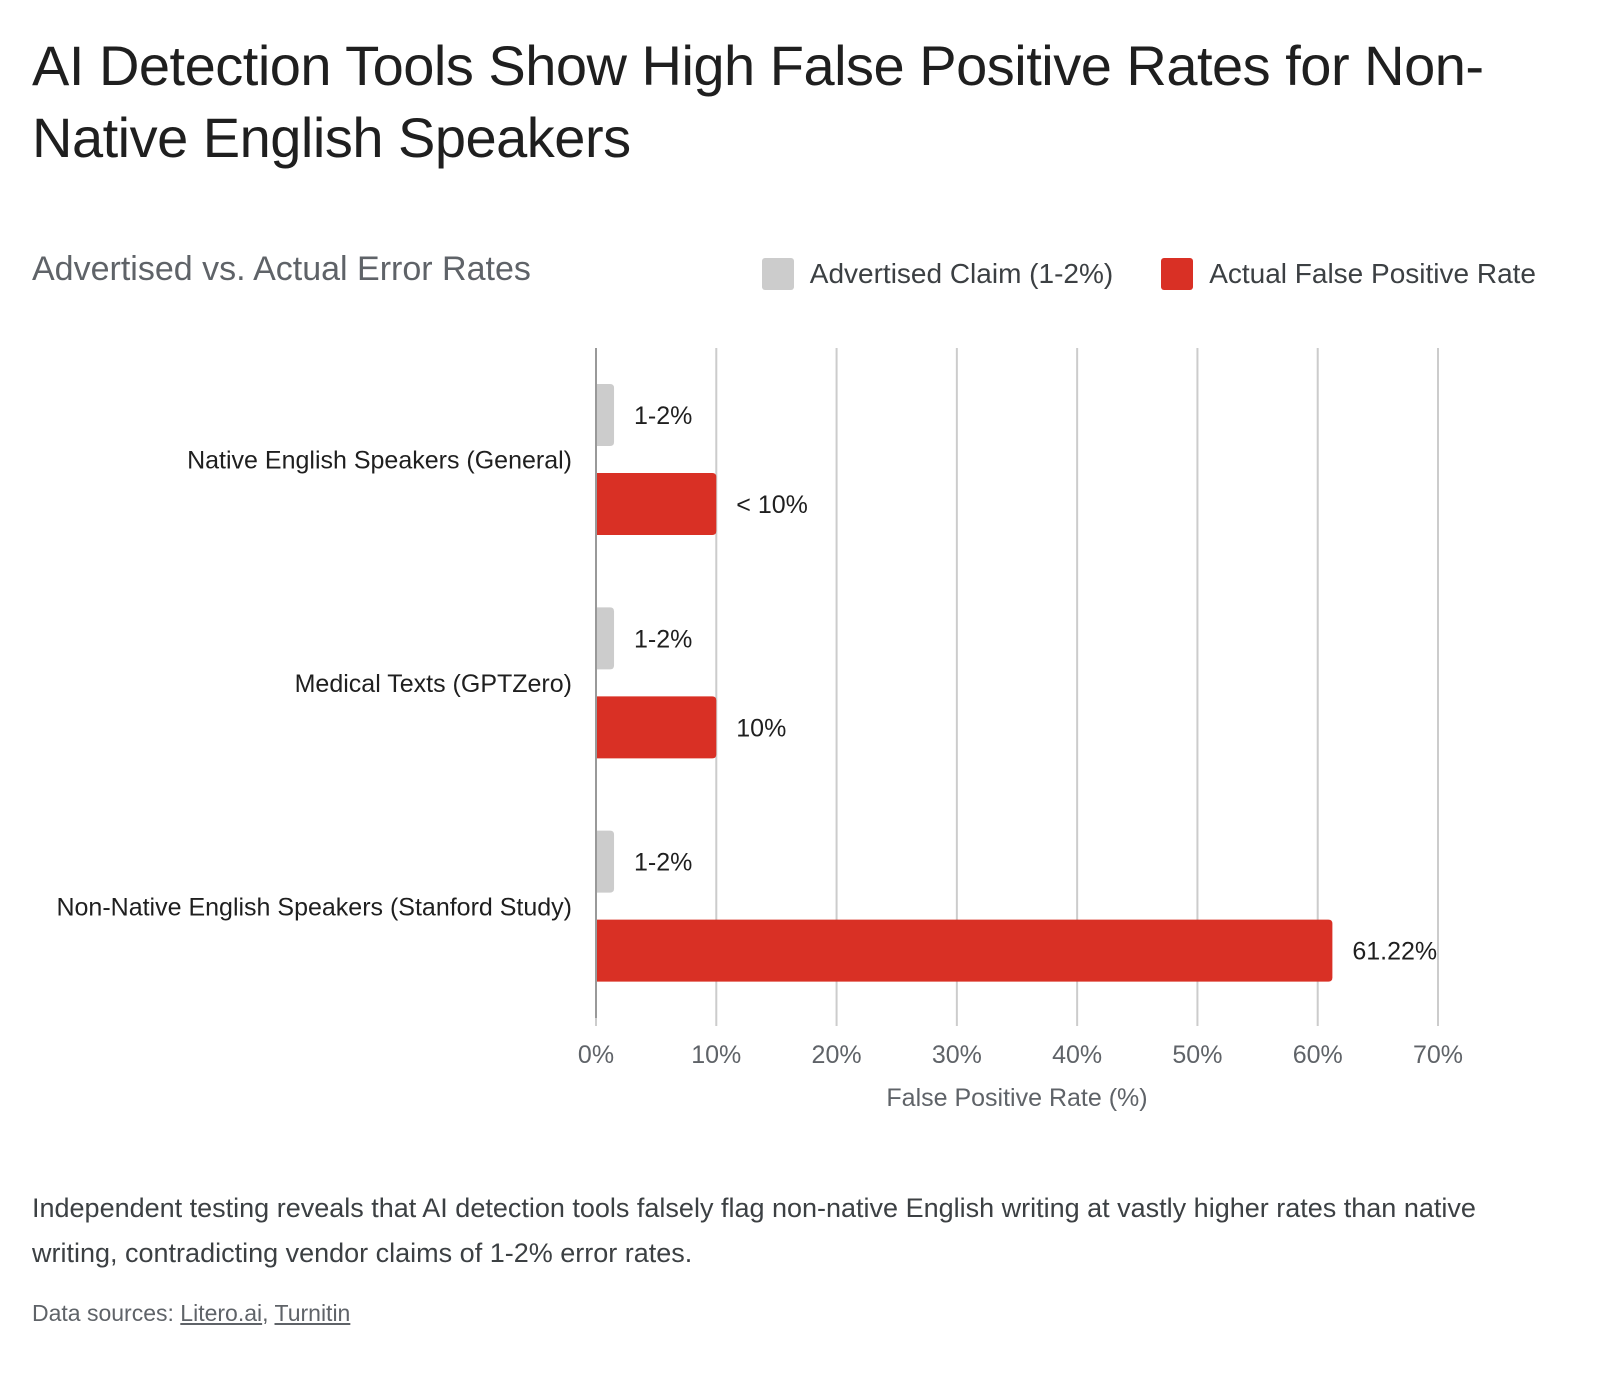 The width and height of the screenshot is (1600, 1390). I want to click on bar-value-label: 10%, so click(761, 728).